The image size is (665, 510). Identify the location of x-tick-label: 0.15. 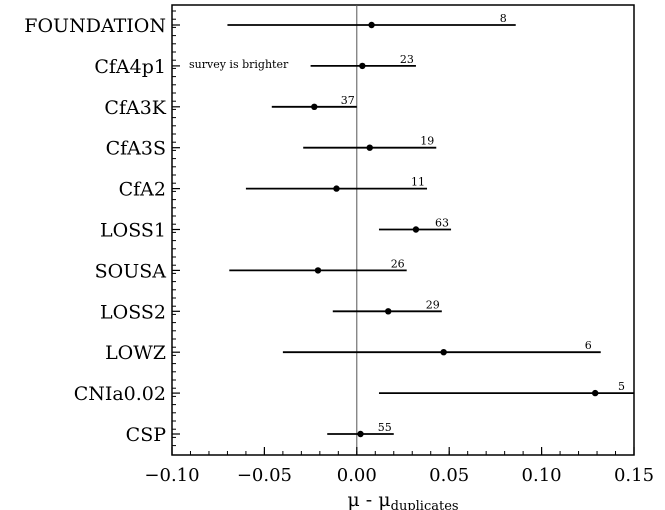
(634, 475).